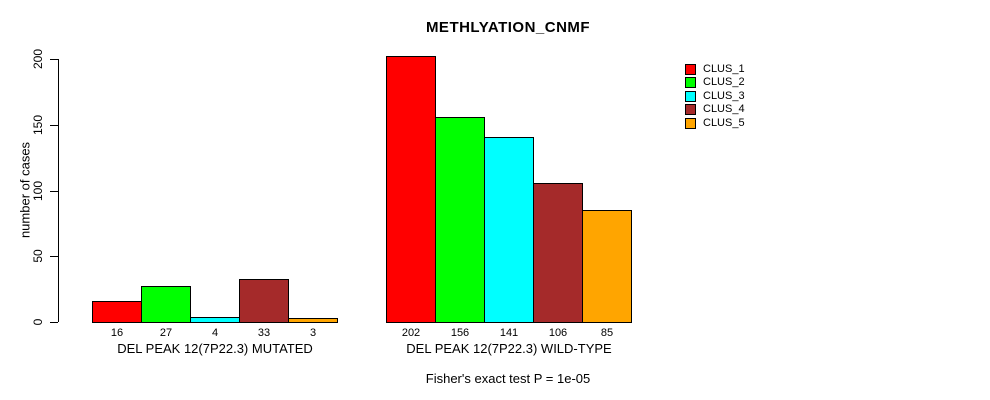 The width and height of the screenshot is (990, 400). I want to click on y-tick-label: 50, so click(38, 256).